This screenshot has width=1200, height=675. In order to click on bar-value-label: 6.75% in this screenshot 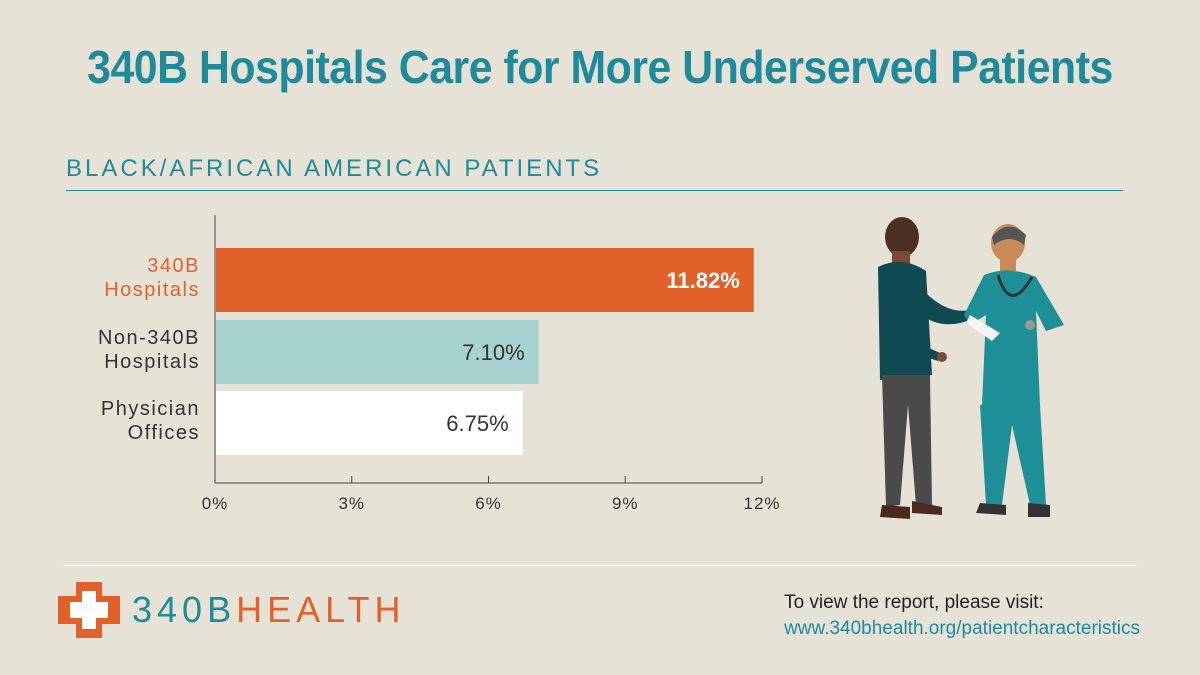, I will do `click(477, 423)`.